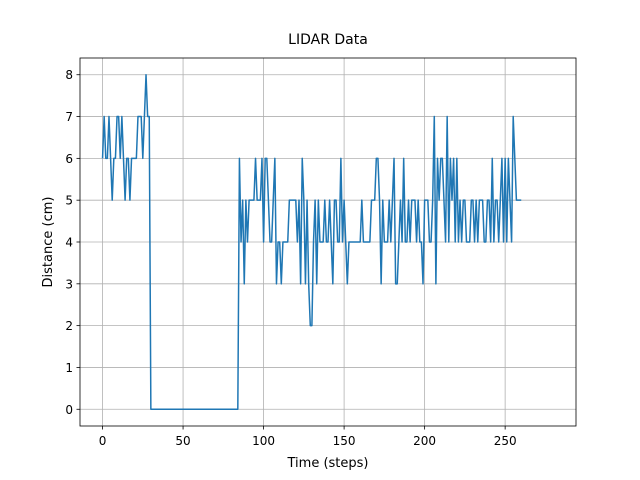  Describe the element at coordinates (103, 441) in the screenshot. I see `x-tick-label: 0` at that location.